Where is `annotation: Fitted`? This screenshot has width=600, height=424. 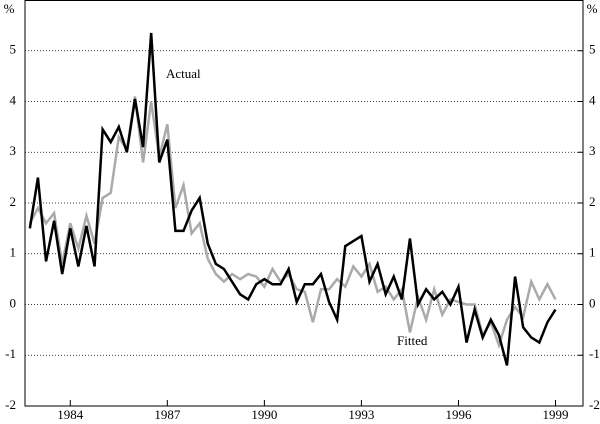 annotation: Fitted is located at coordinates (412, 340).